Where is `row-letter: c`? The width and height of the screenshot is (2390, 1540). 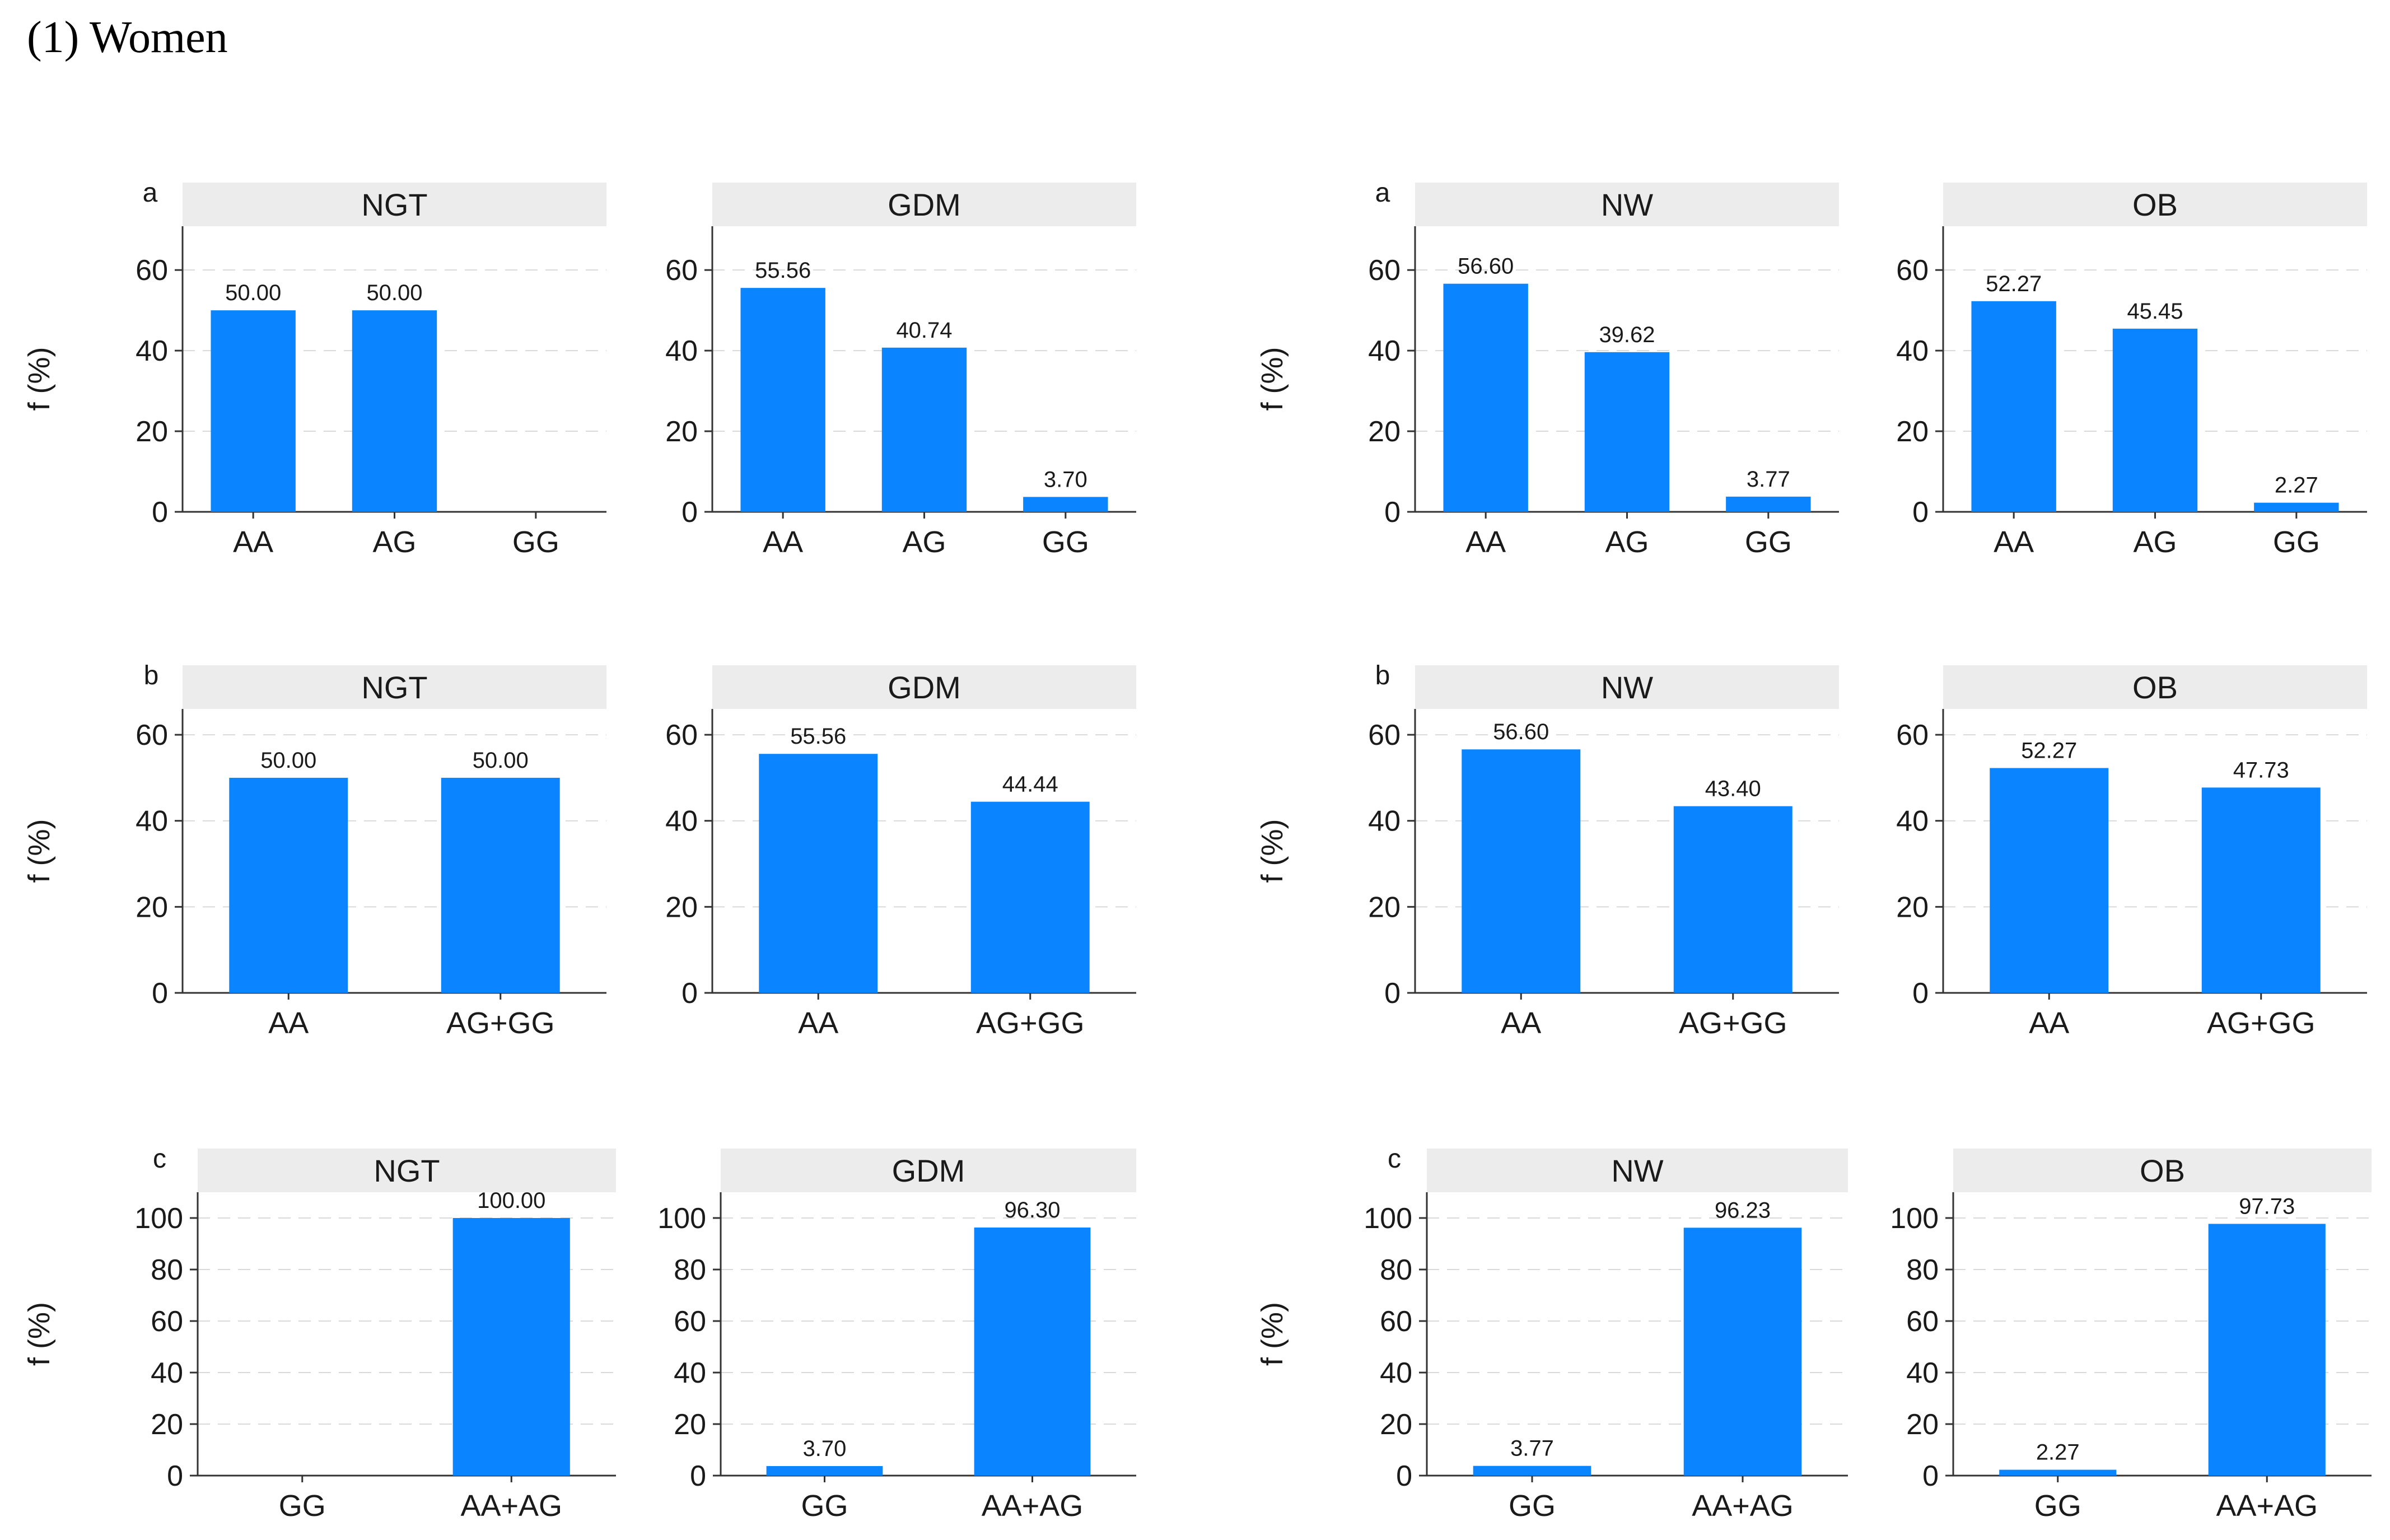
row-letter: c is located at coordinates (1394, 1159).